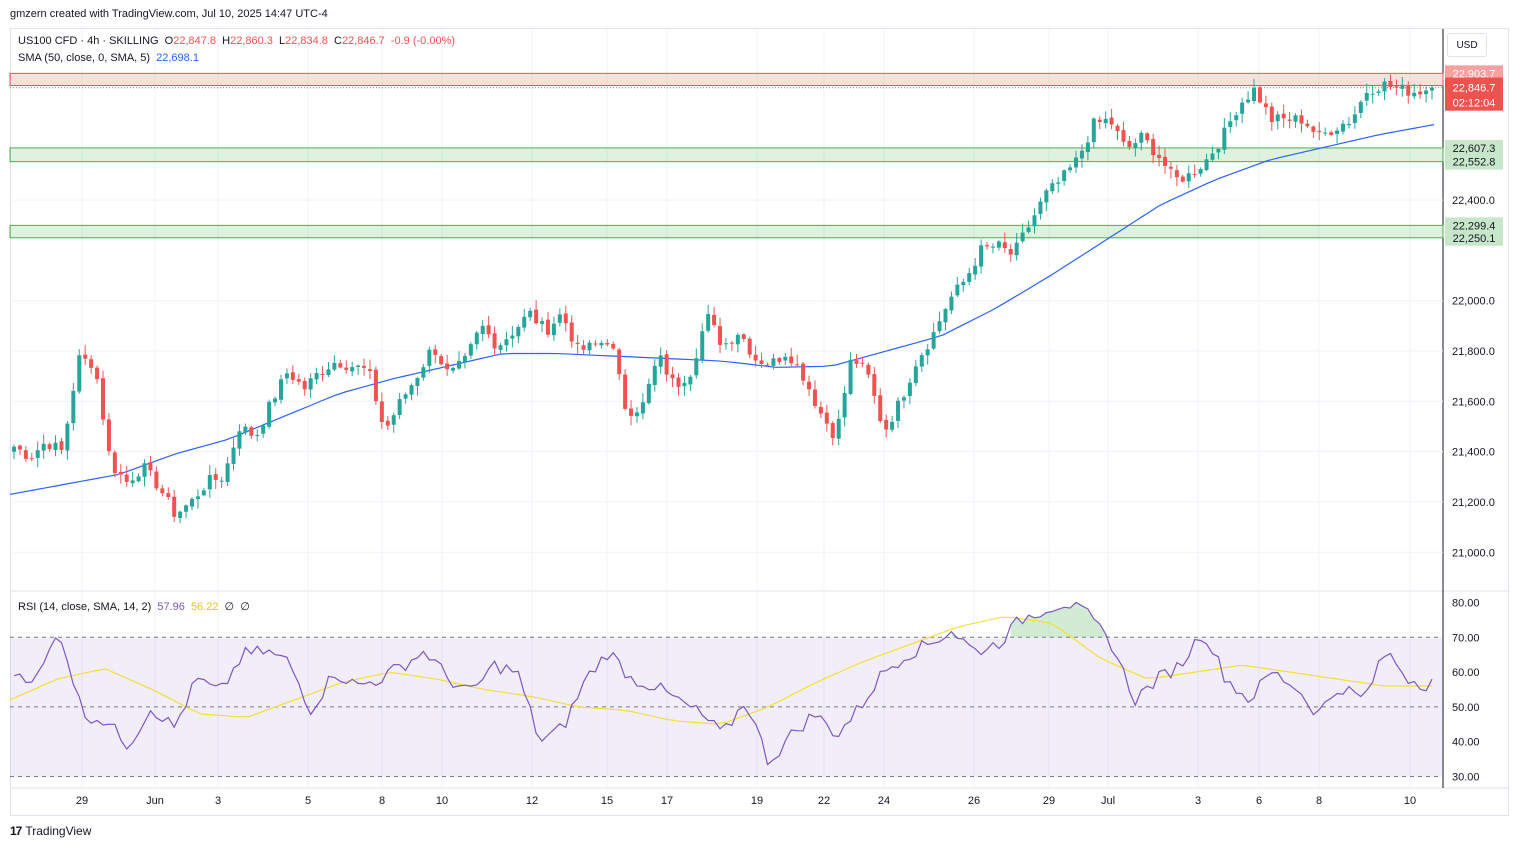 This screenshot has height=850, width=1519. What do you see at coordinates (88, 41) in the screenshot?
I see `symbol-label: US100 CFD · 4h · SKILLING` at bounding box center [88, 41].